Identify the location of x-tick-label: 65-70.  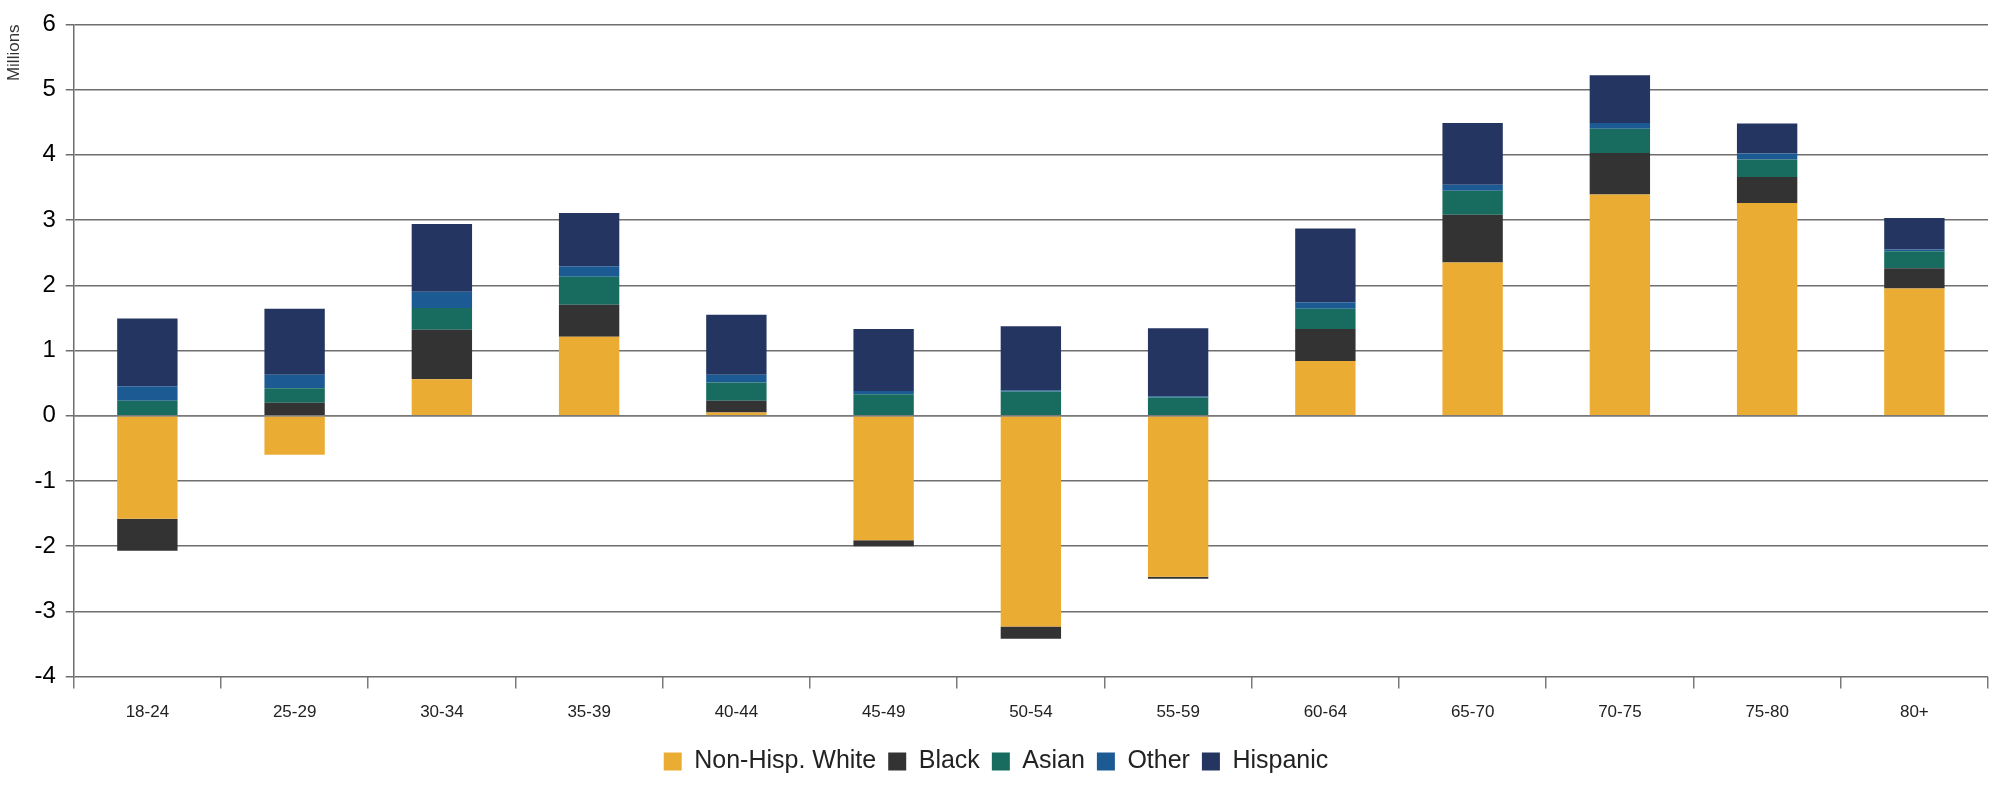
(1472, 712).